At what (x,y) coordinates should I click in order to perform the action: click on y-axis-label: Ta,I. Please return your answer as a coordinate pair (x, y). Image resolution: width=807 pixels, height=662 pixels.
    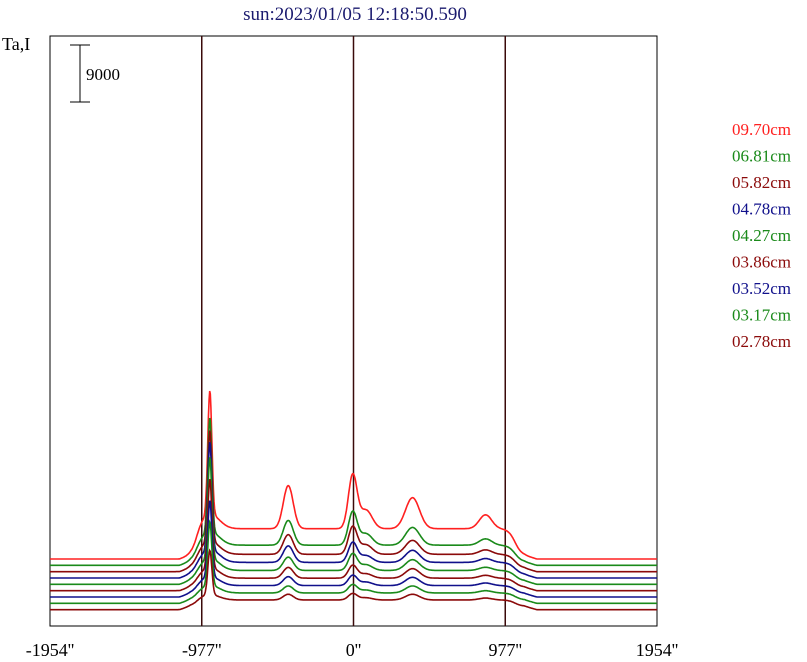
    Looking at the image, I should click on (16, 44).